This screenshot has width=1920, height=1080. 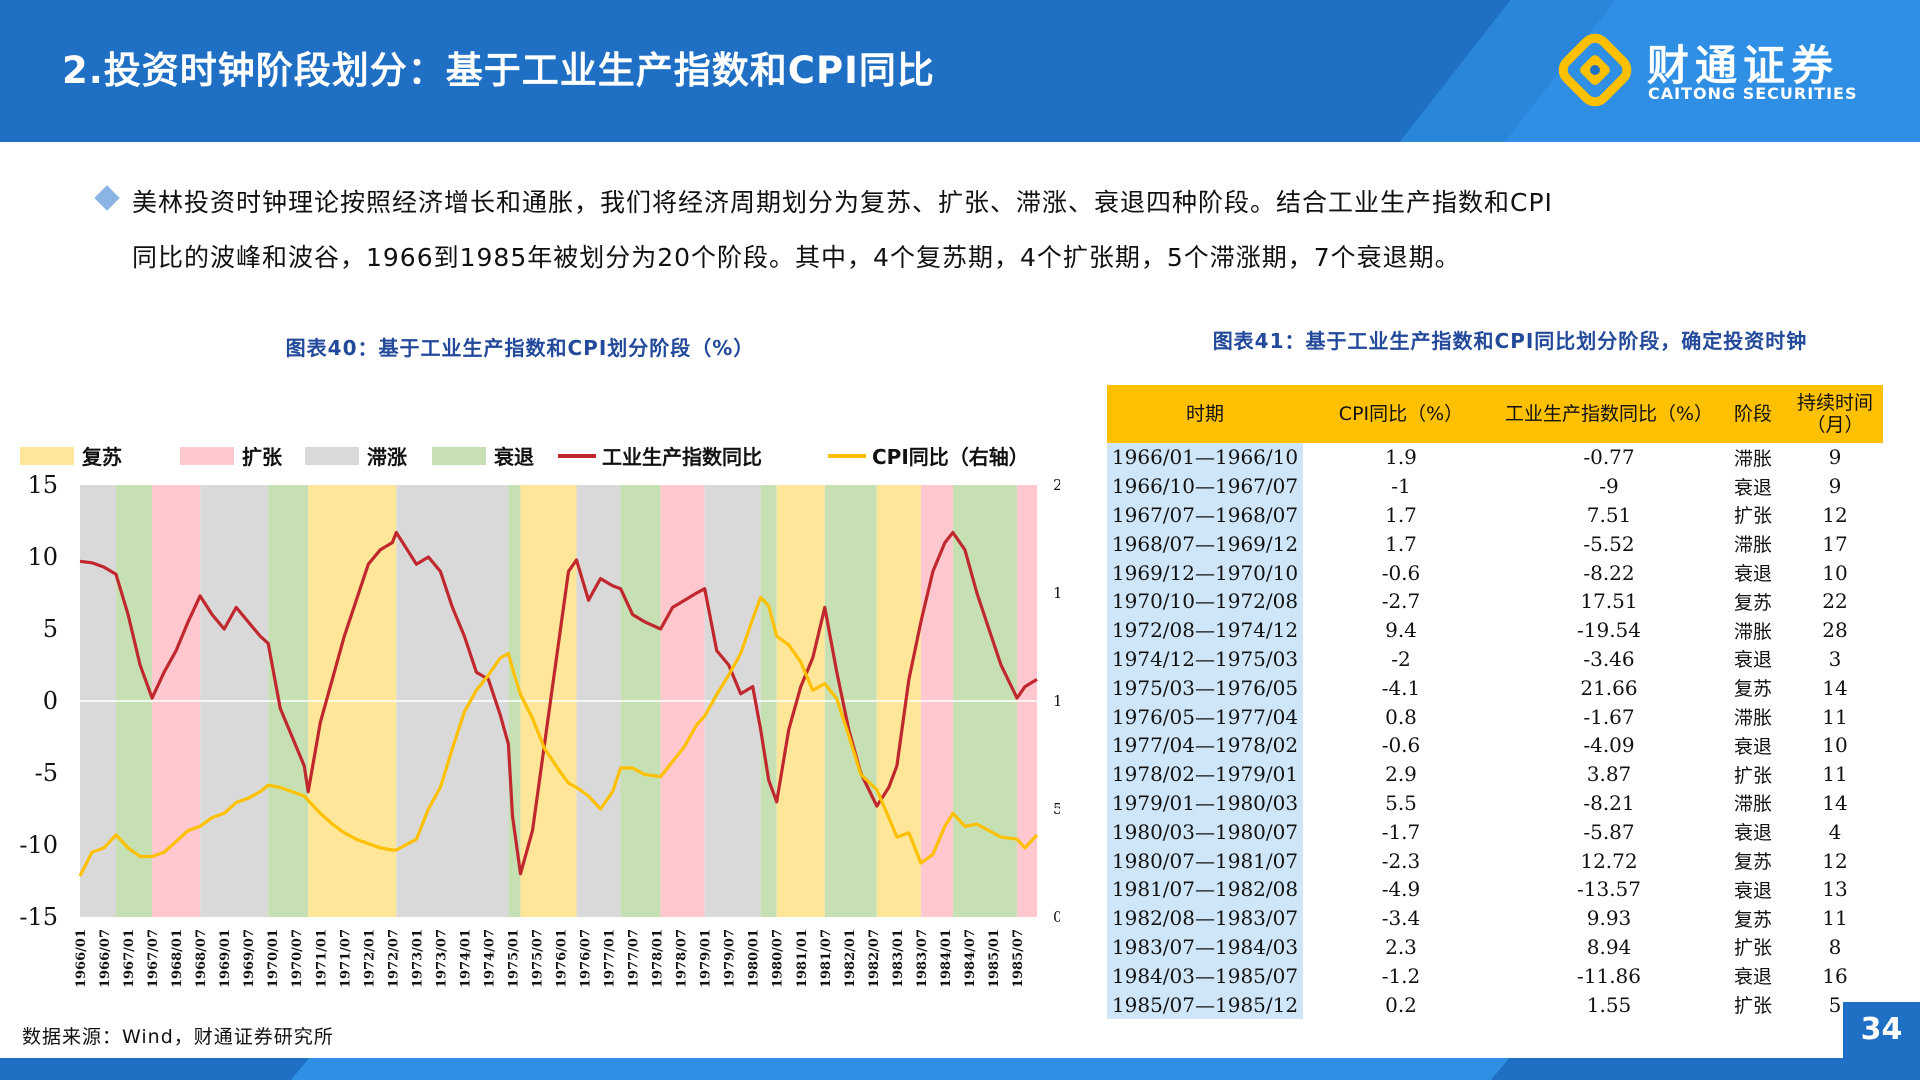 I want to click on ip-cell: -13.57, so click(x=1608, y=889).